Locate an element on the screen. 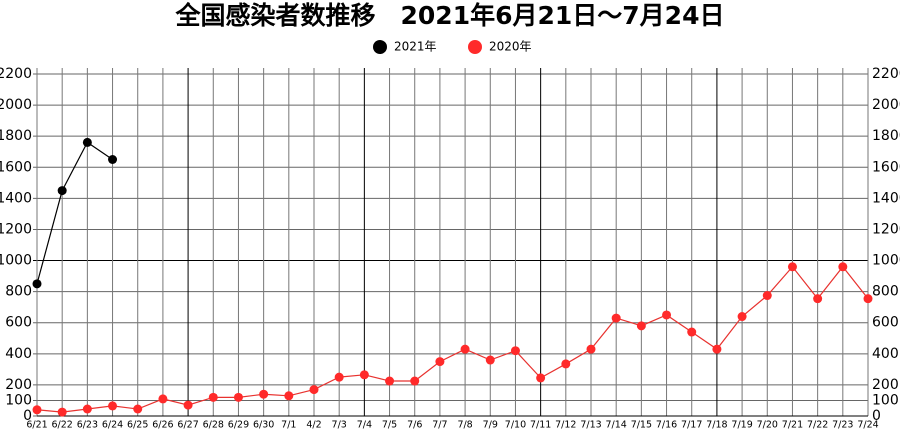 This screenshot has height=430, width=900. y2-tick-label: 1000 is located at coordinates (886, 261).